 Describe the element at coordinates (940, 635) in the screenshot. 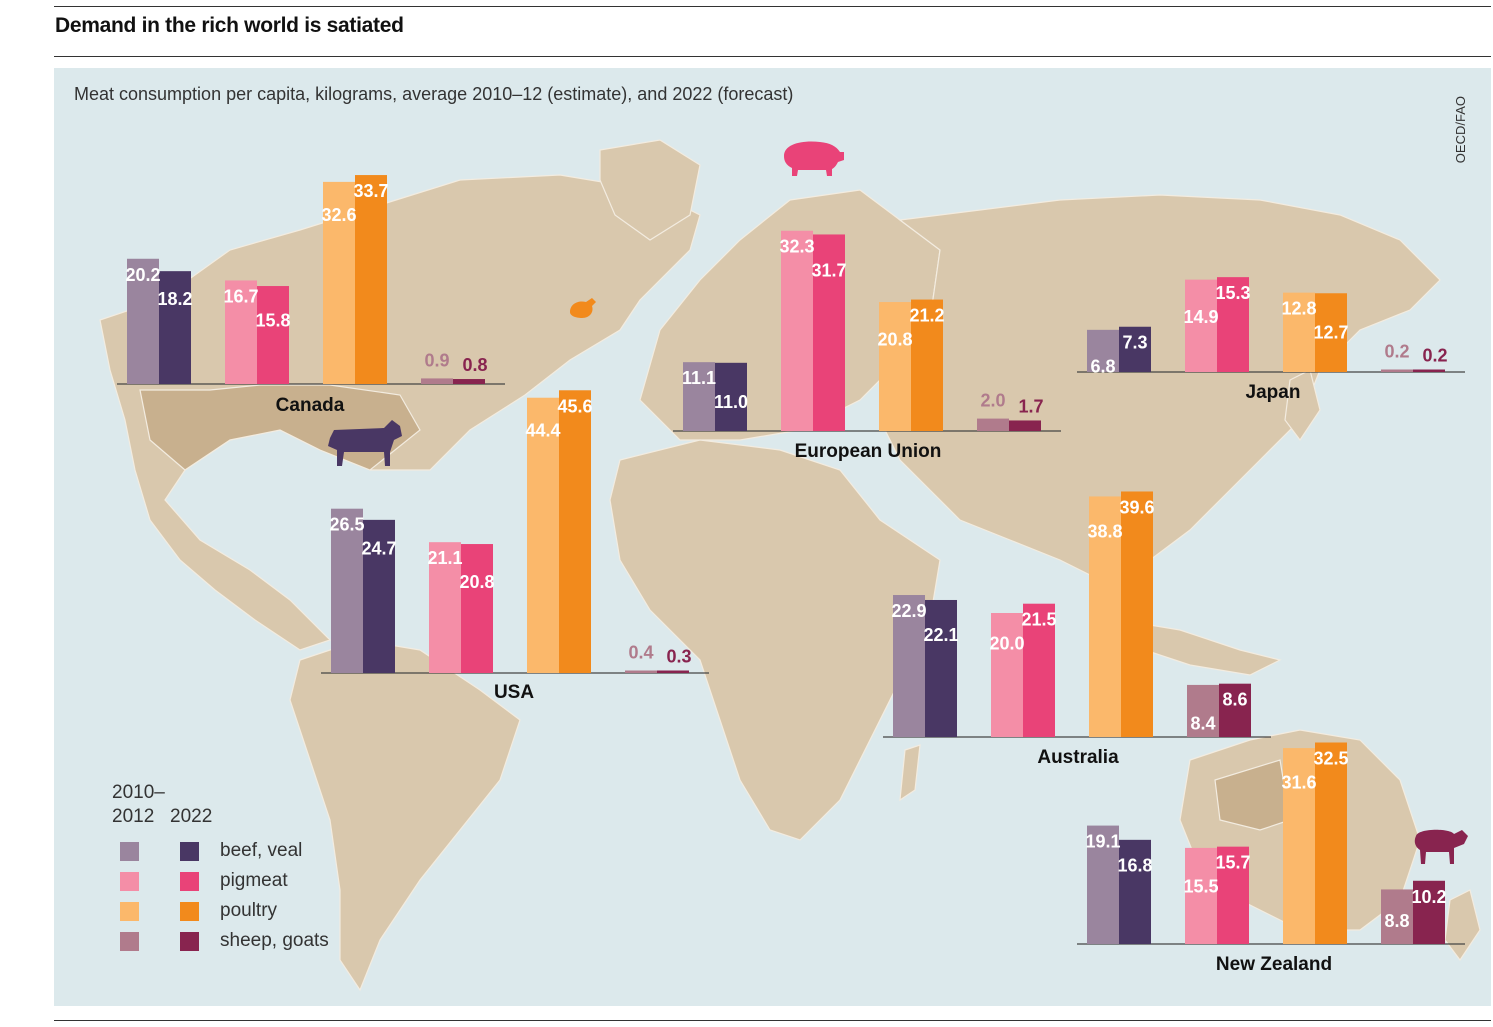

I see `value-label-beef-2022: 22.1` at that location.